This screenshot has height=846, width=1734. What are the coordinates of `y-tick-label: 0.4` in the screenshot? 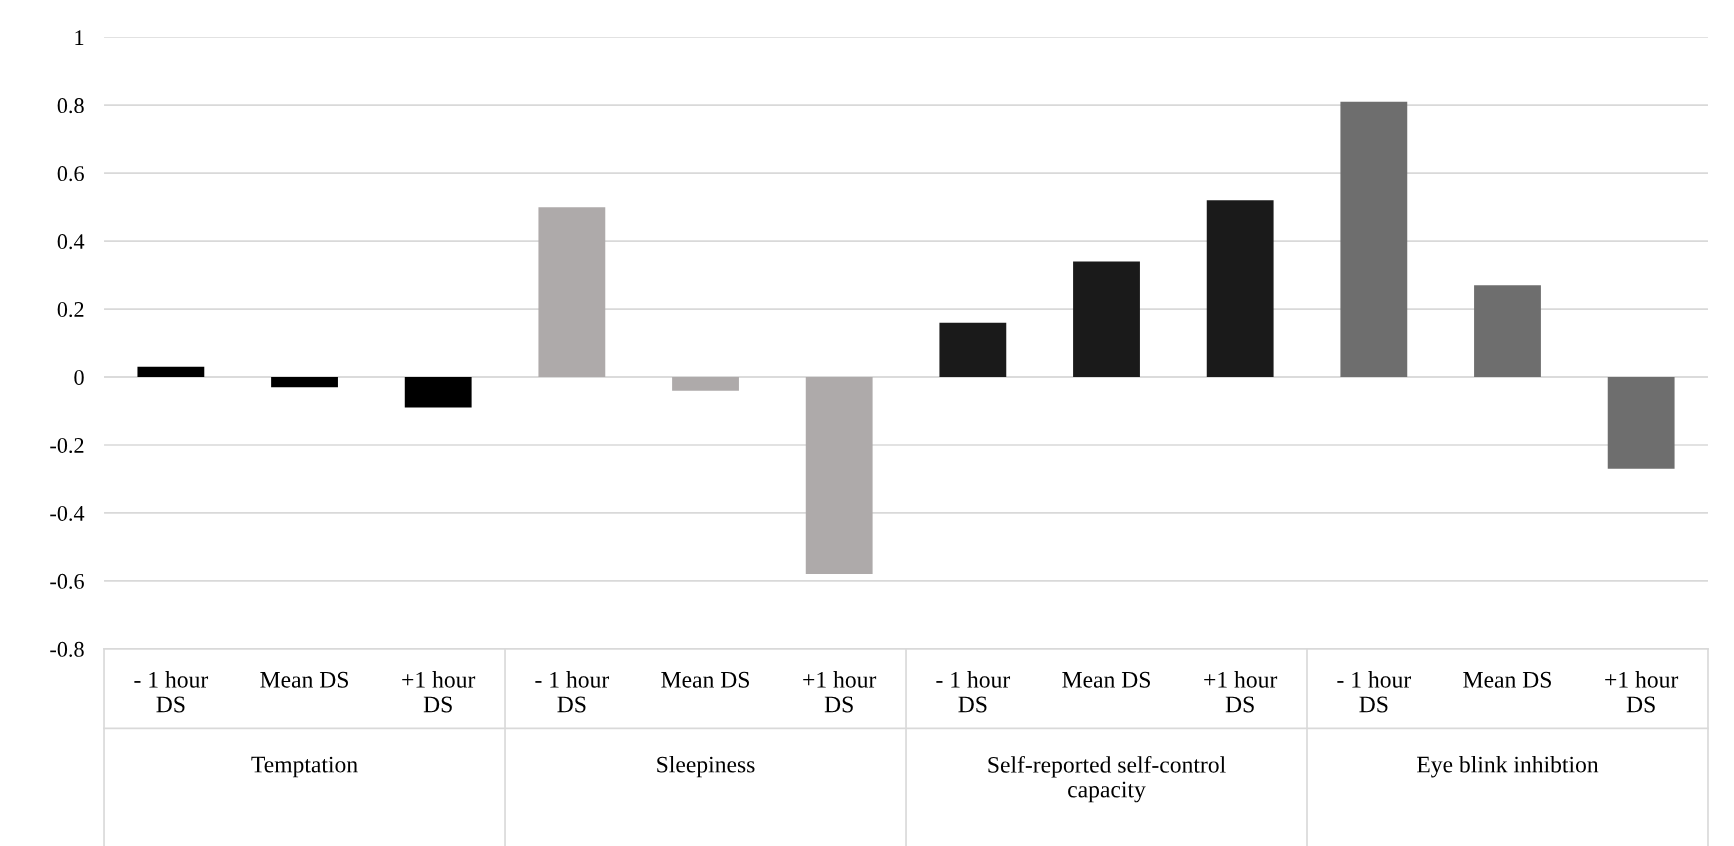 It's located at (71, 242).